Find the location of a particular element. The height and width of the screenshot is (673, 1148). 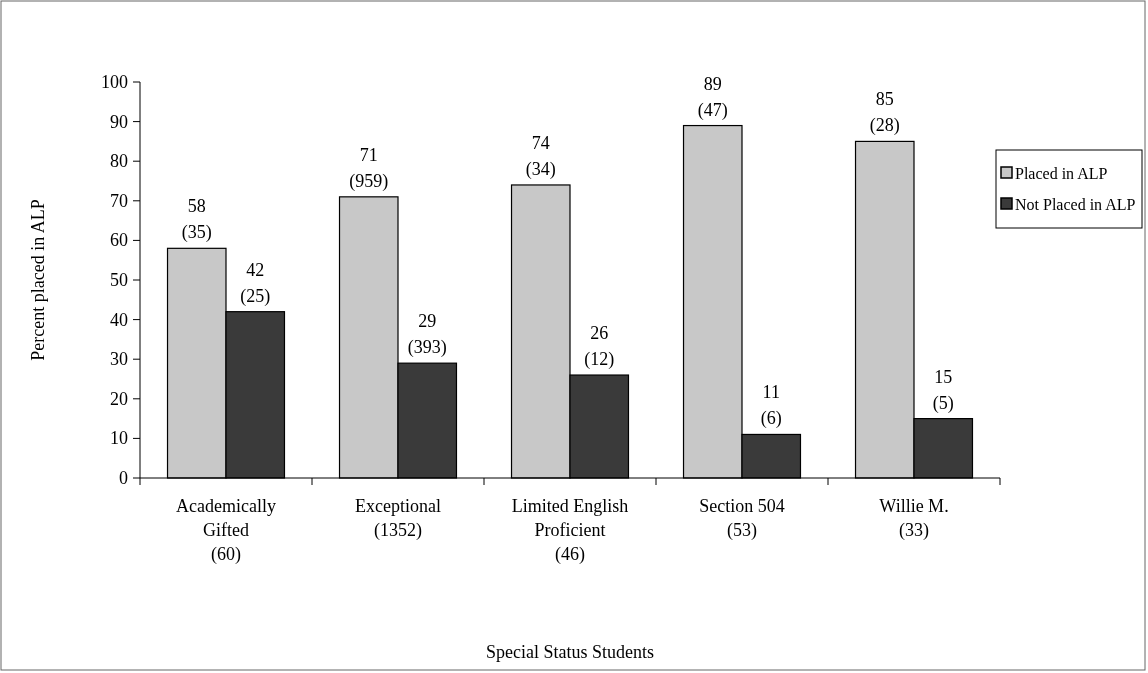

y-tick-label: 10 is located at coordinates (119, 438).